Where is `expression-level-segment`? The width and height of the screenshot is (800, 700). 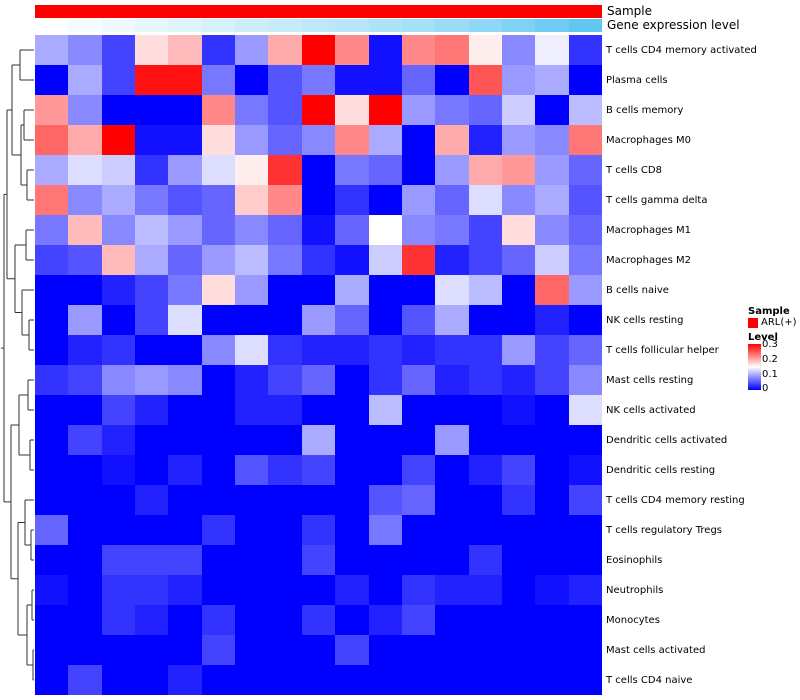 expression-level-segment is located at coordinates (85, 25).